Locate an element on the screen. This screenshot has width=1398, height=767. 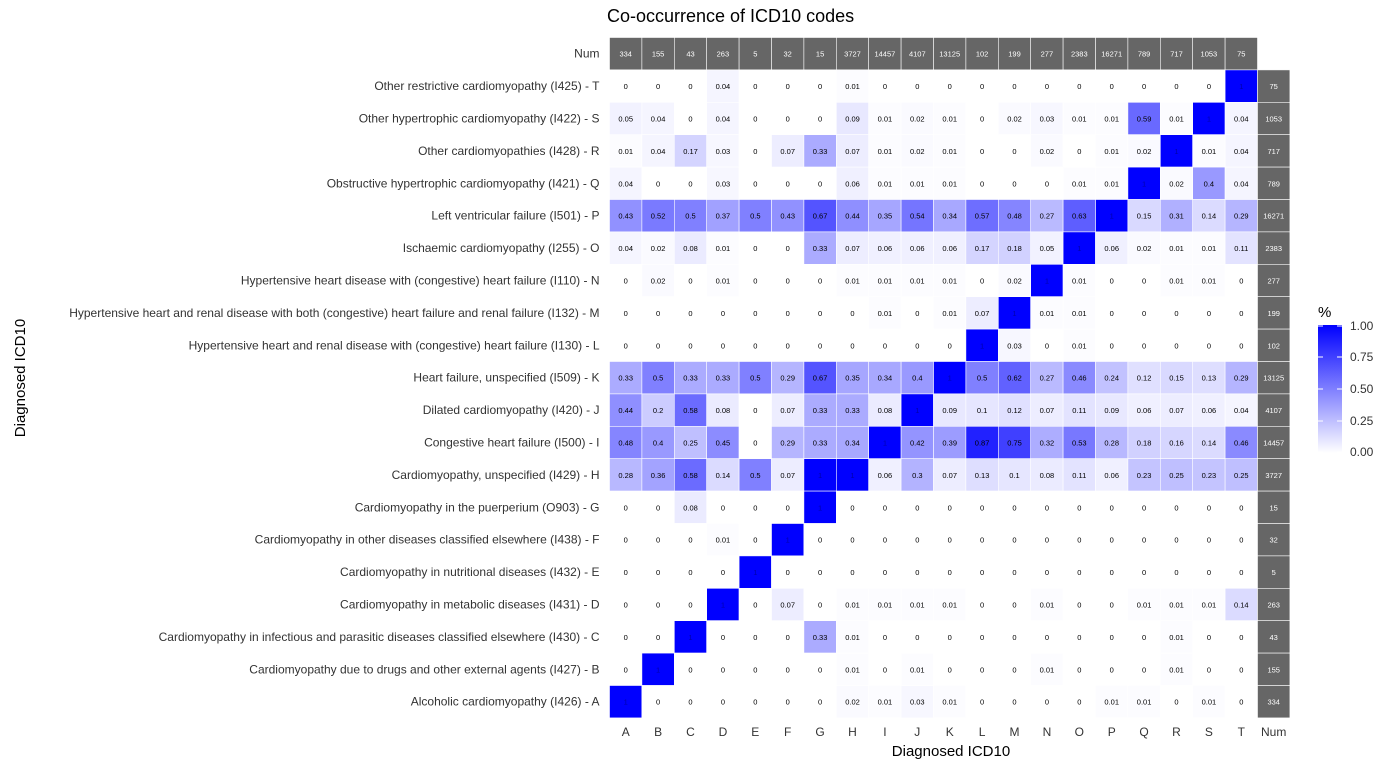
column-label: E is located at coordinates (755, 732).